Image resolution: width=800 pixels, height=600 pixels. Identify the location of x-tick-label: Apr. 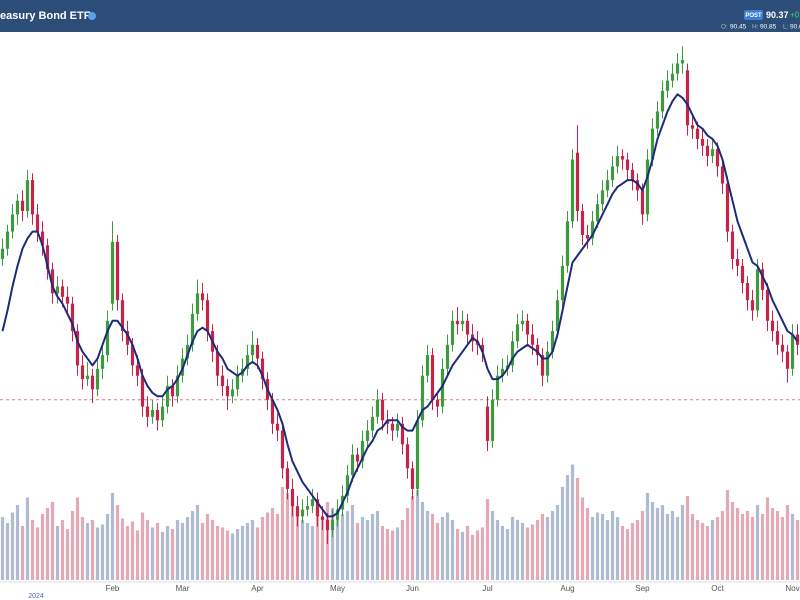
(257, 588).